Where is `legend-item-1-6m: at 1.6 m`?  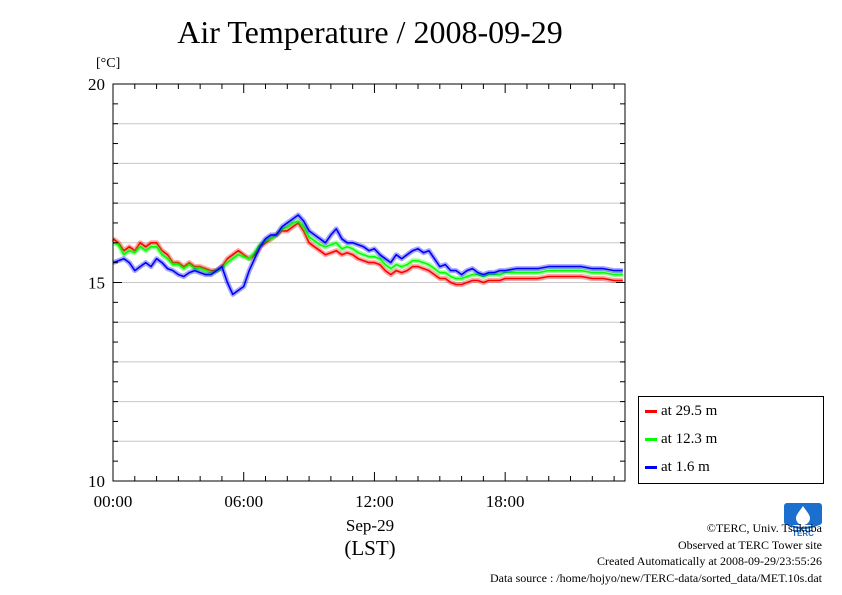 legend-item-1-6m: at 1.6 m is located at coordinates (677, 467).